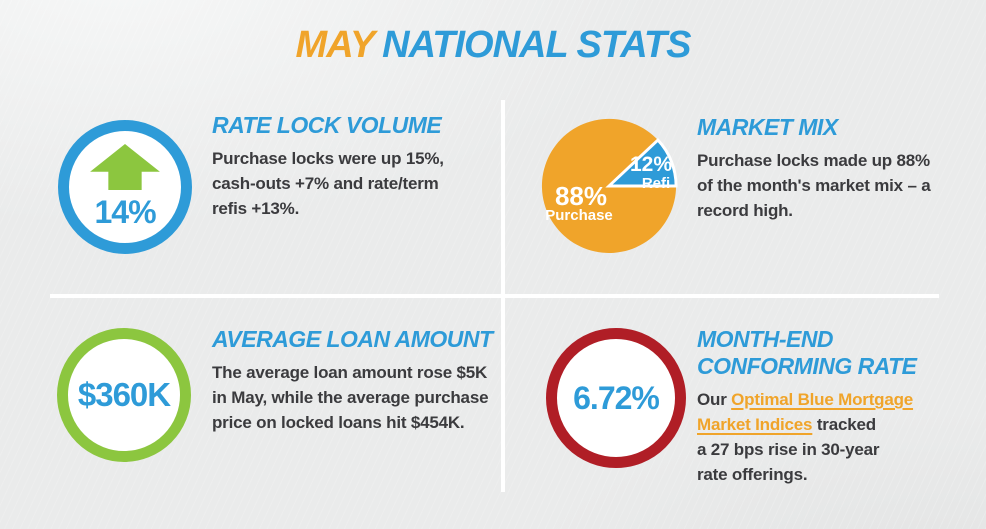 Image resolution: width=986 pixels, height=529 pixels. What do you see at coordinates (581, 196) in the screenshot?
I see `pie-label-purchase-pct: 88%` at bounding box center [581, 196].